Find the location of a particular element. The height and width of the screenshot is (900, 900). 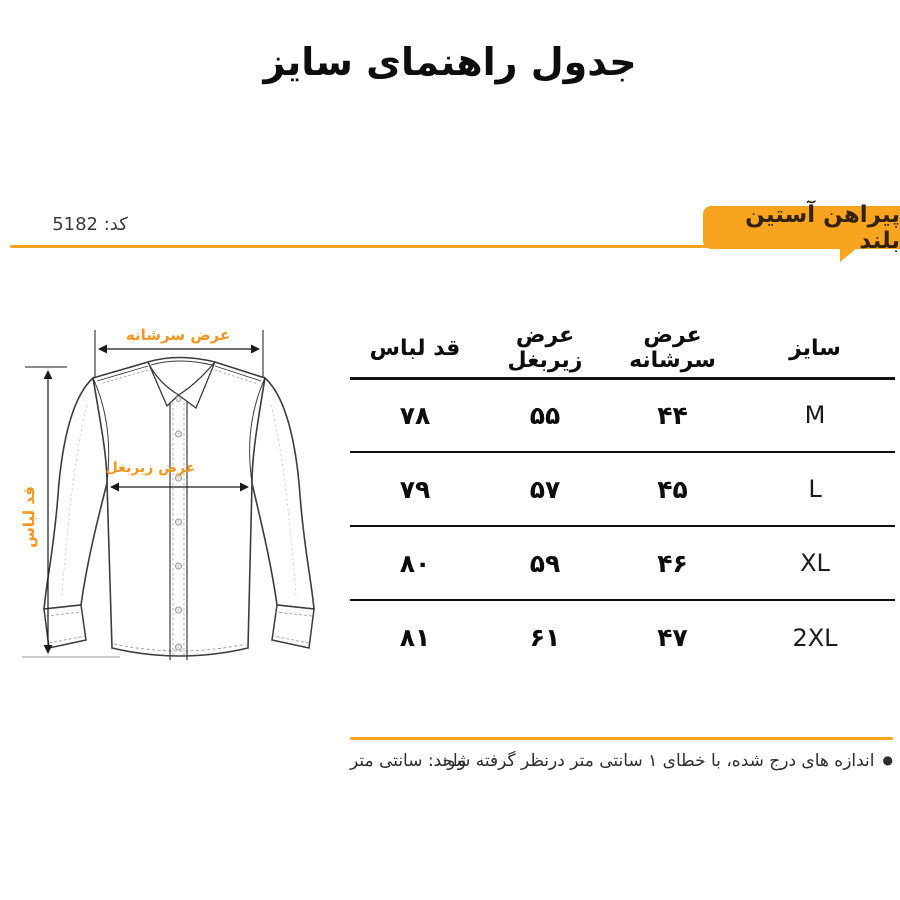

shoulder-width-label: عرض سرشانه is located at coordinates (178, 335).